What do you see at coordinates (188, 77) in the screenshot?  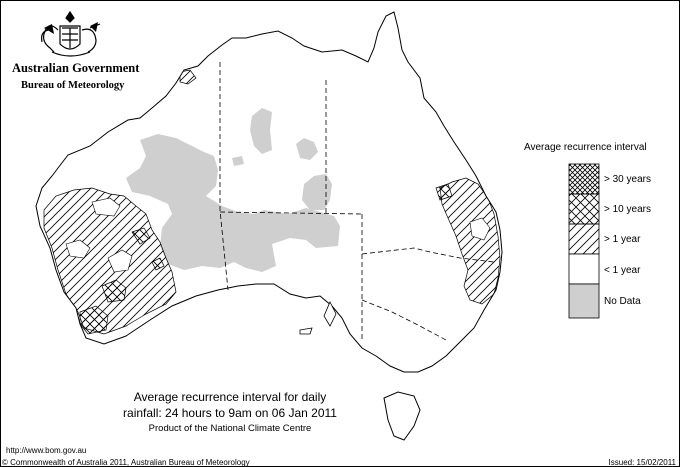 I see `hatch-region-north` at bounding box center [188, 77].